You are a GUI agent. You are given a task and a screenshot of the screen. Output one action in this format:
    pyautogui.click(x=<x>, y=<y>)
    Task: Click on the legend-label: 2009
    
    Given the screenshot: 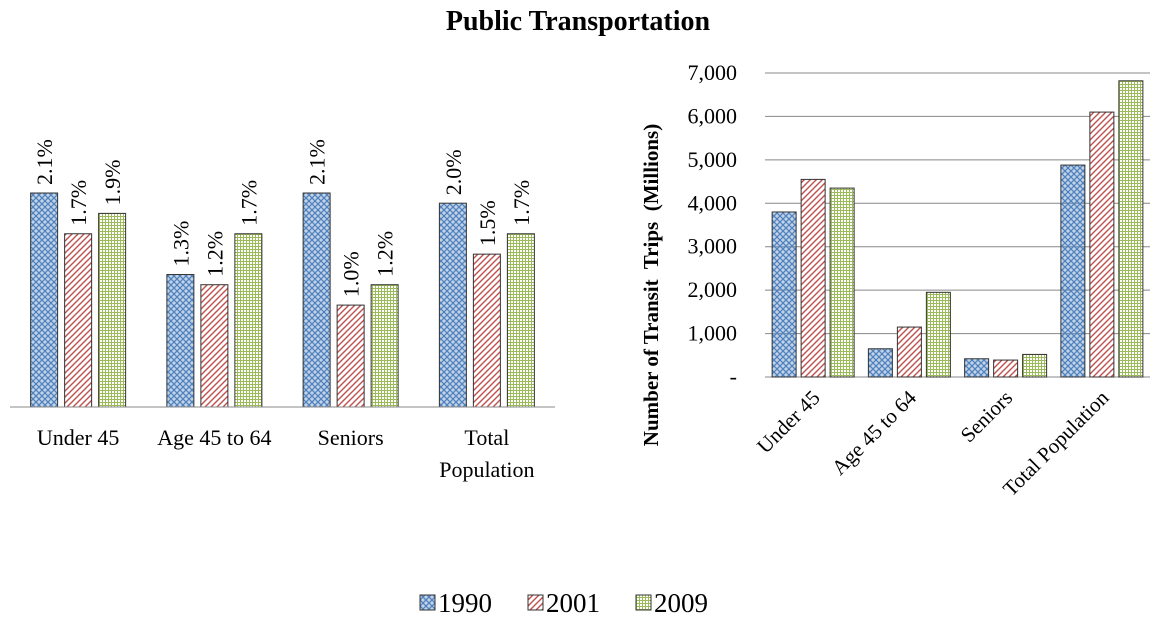 What is the action you would take?
    pyautogui.click(x=681, y=603)
    